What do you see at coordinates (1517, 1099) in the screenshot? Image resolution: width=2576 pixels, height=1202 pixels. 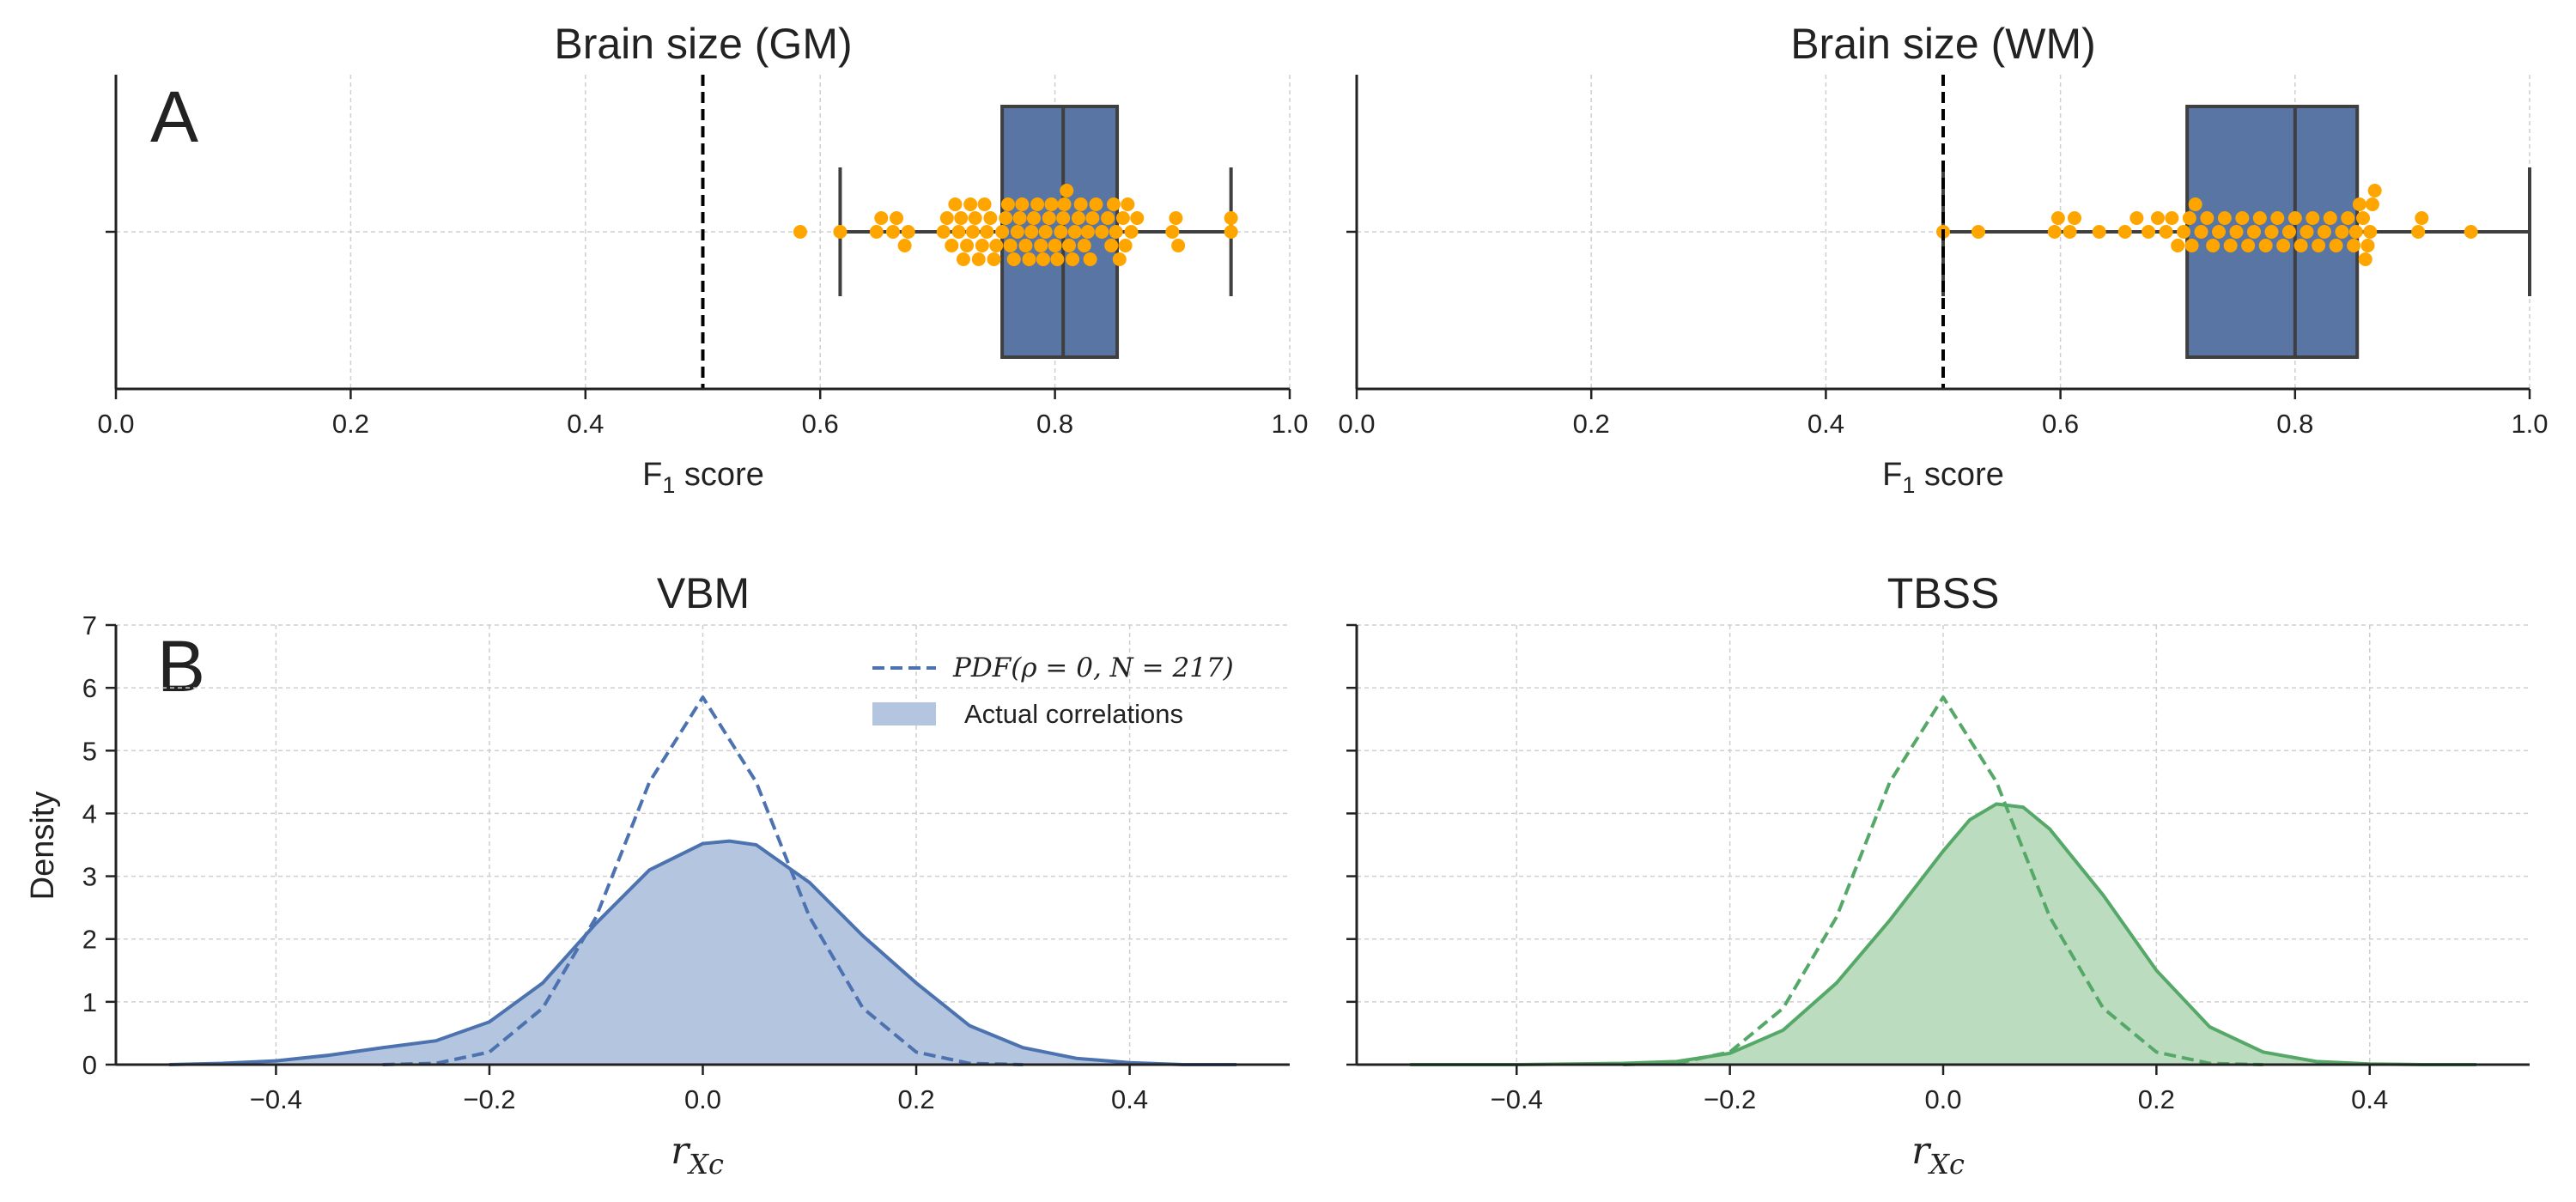 I see `x-tick-label: −0.4` at bounding box center [1517, 1099].